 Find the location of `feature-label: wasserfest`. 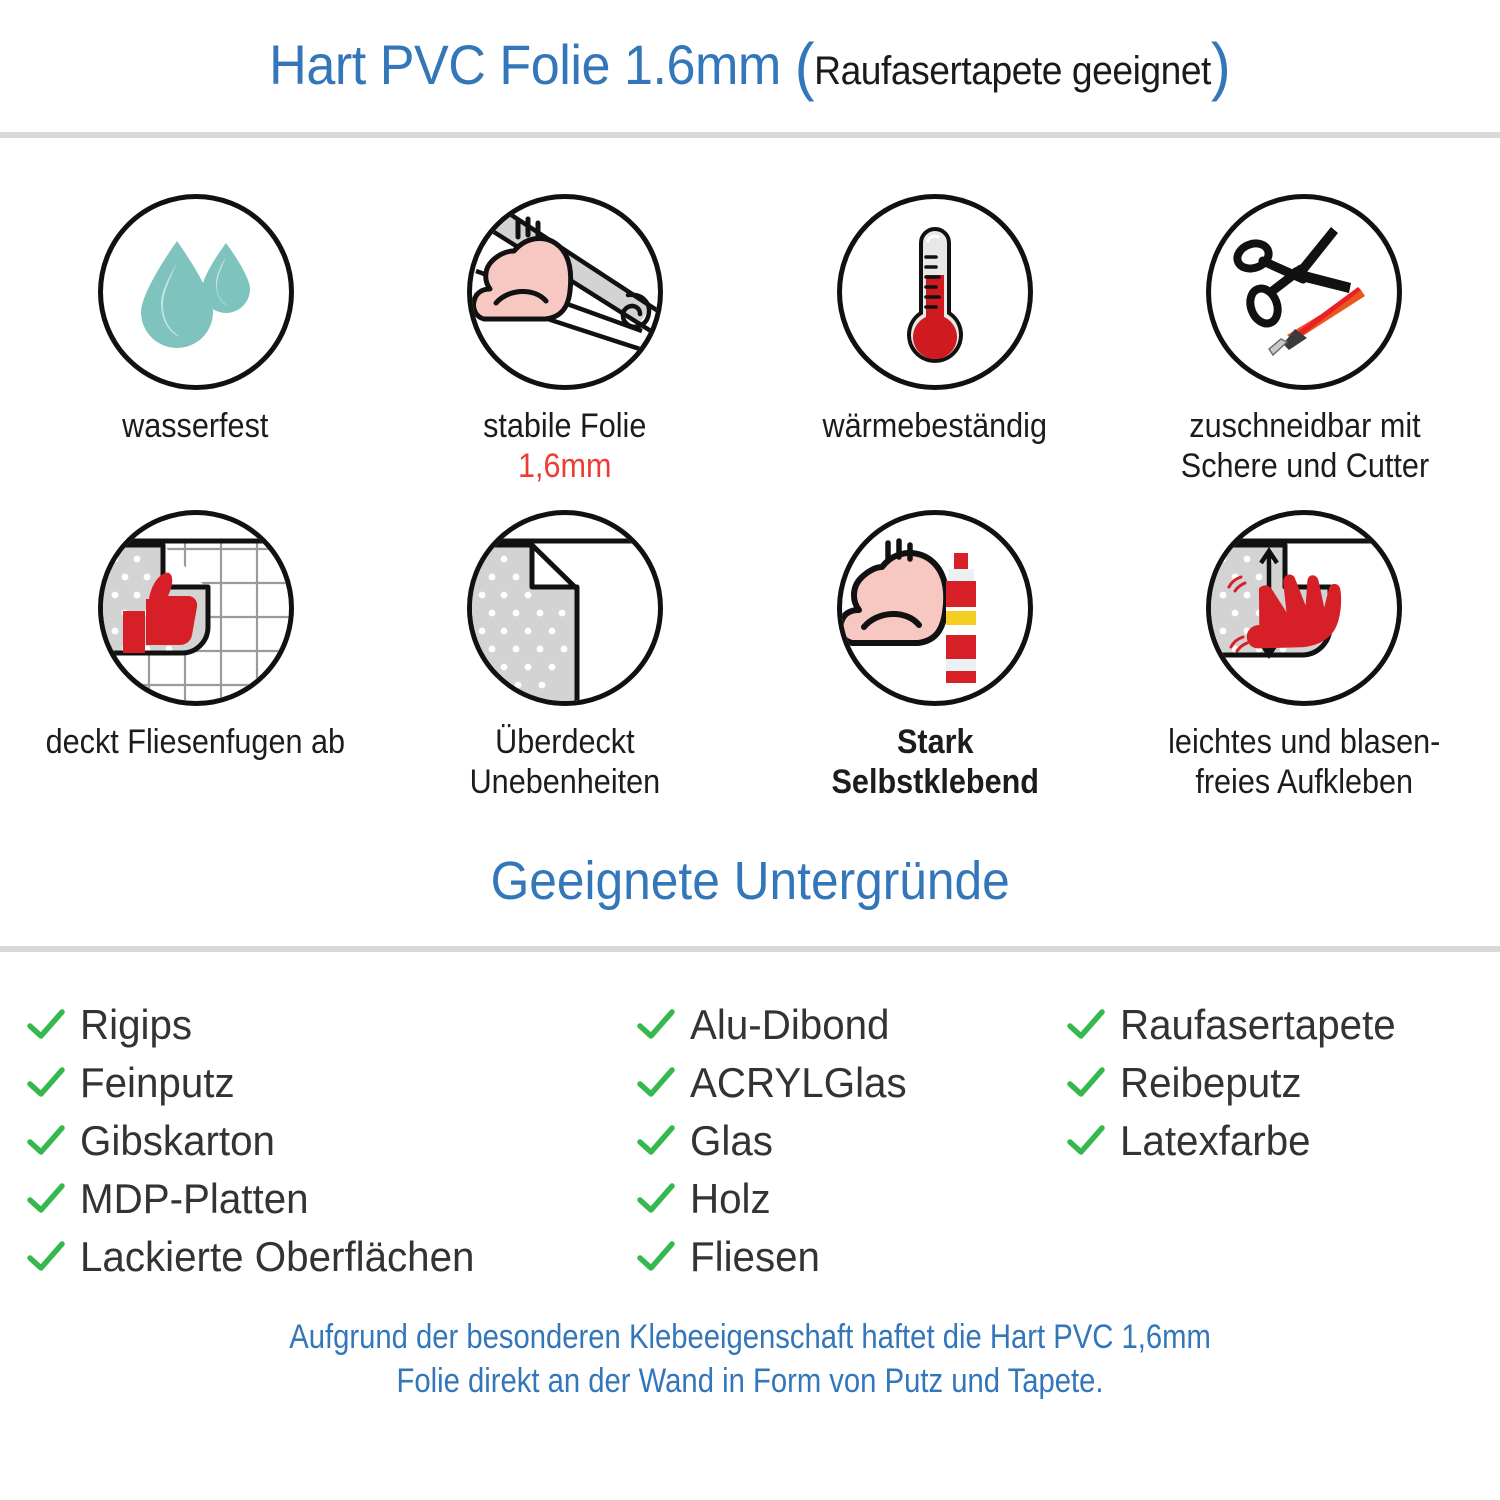

feature-label: wasserfest is located at coordinates (195, 426).